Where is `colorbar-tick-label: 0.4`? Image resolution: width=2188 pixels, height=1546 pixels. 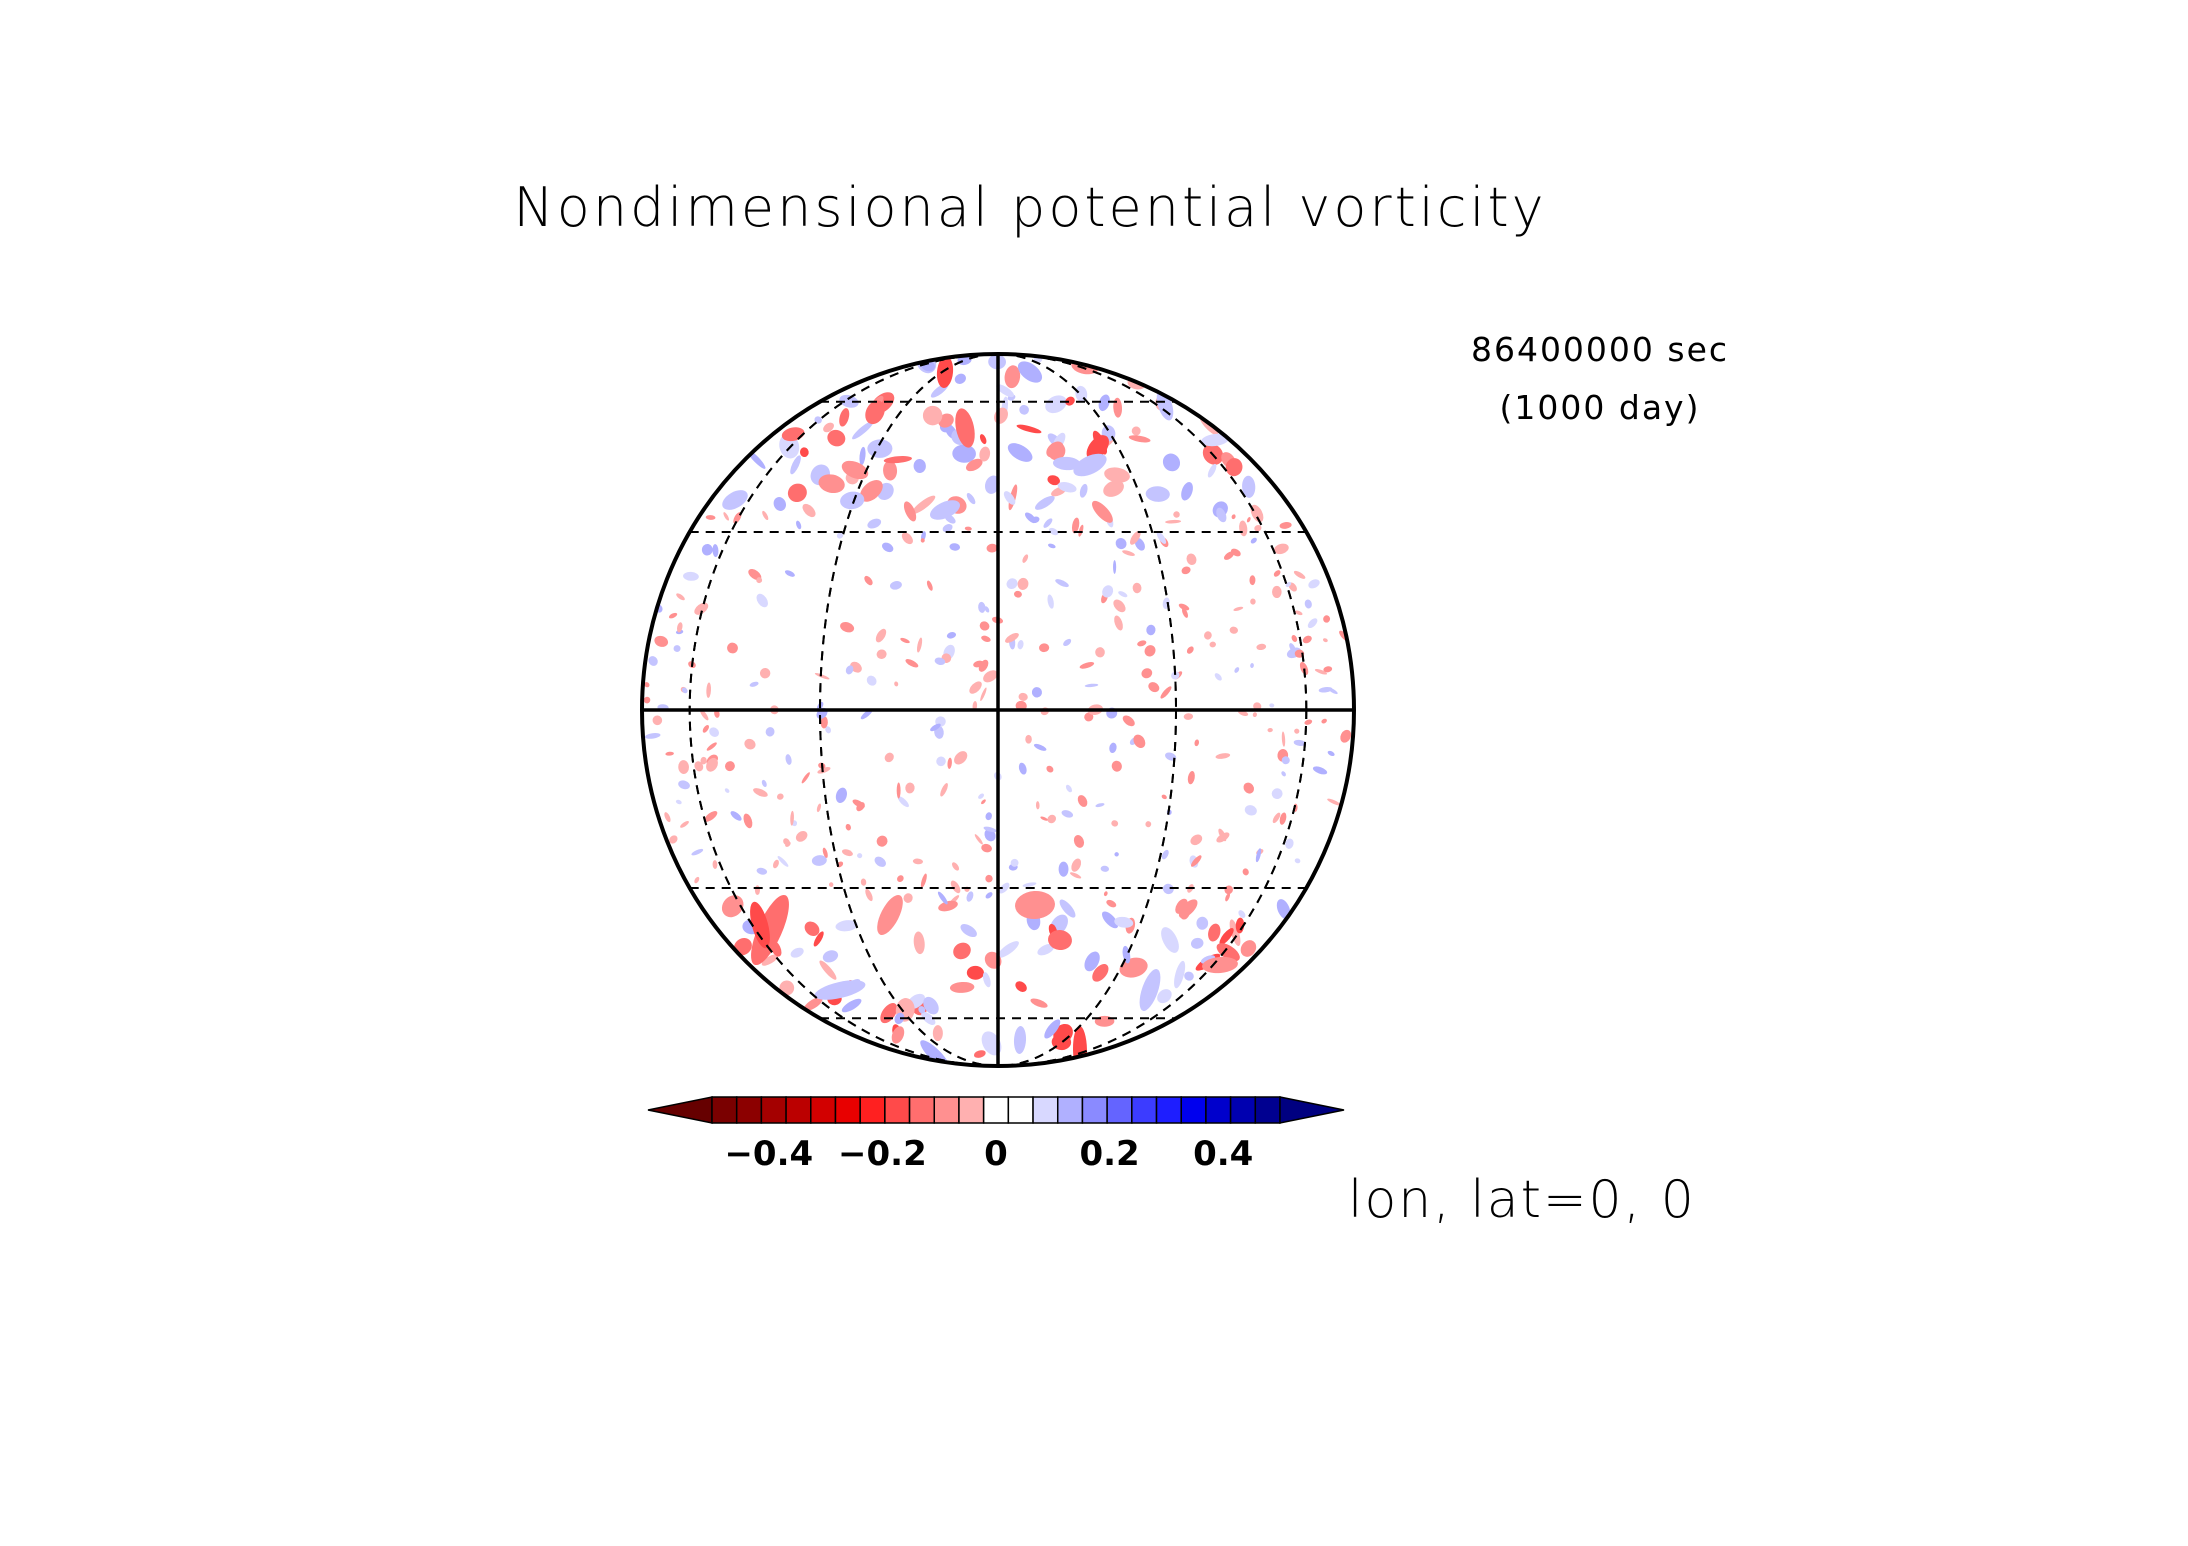
colorbar-tick-label: 0.4 is located at coordinates (1223, 1154).